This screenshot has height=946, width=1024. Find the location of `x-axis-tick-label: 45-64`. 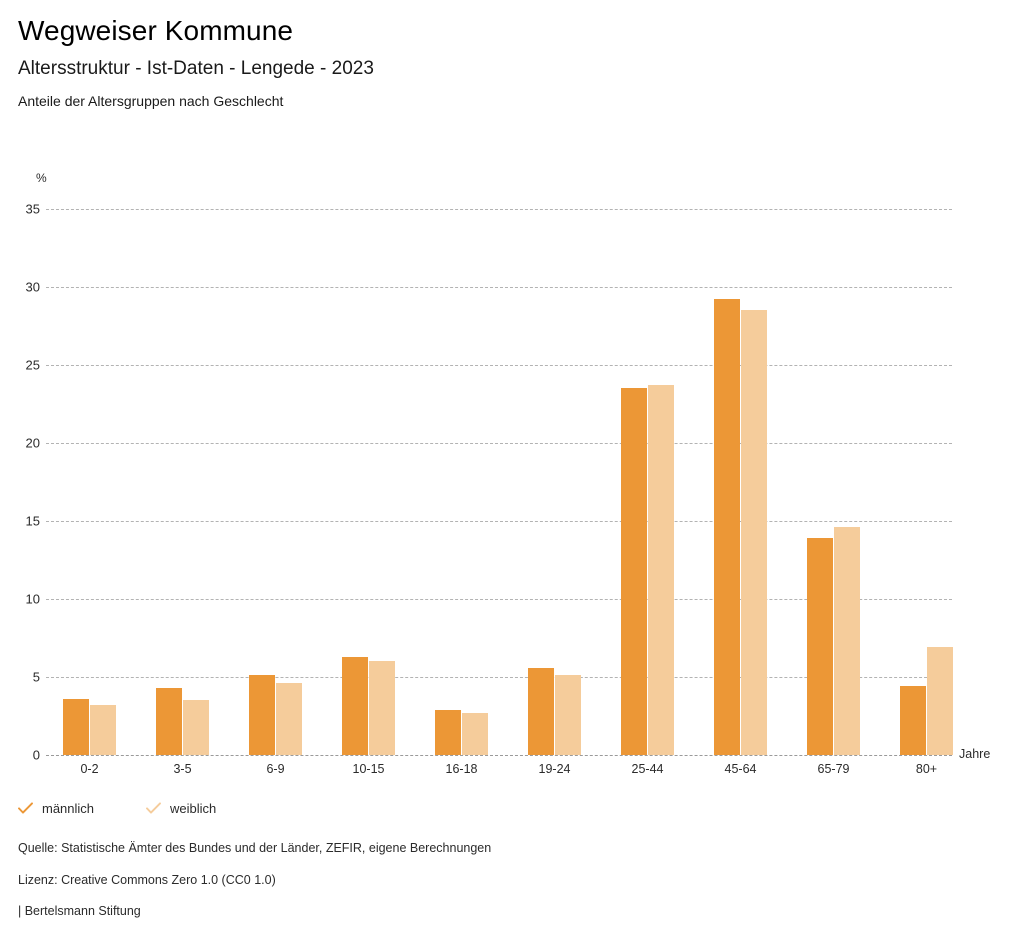

x-axis-tick-label: 45-64 is located at coordinates (740, 769).